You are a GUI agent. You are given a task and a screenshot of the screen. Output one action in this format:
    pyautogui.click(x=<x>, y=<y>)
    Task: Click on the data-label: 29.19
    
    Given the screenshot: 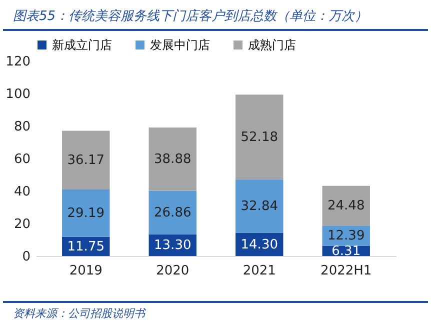 What is the action you would take?
    pyautogui.click(x=85, y=214)
    